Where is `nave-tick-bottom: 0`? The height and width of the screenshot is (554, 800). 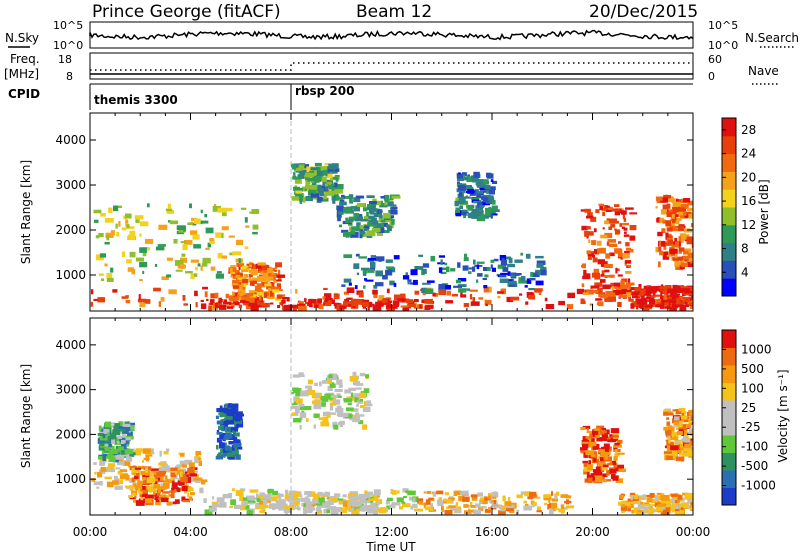 nave-tick-bottom: 0 is located at coordinates (711, 76).